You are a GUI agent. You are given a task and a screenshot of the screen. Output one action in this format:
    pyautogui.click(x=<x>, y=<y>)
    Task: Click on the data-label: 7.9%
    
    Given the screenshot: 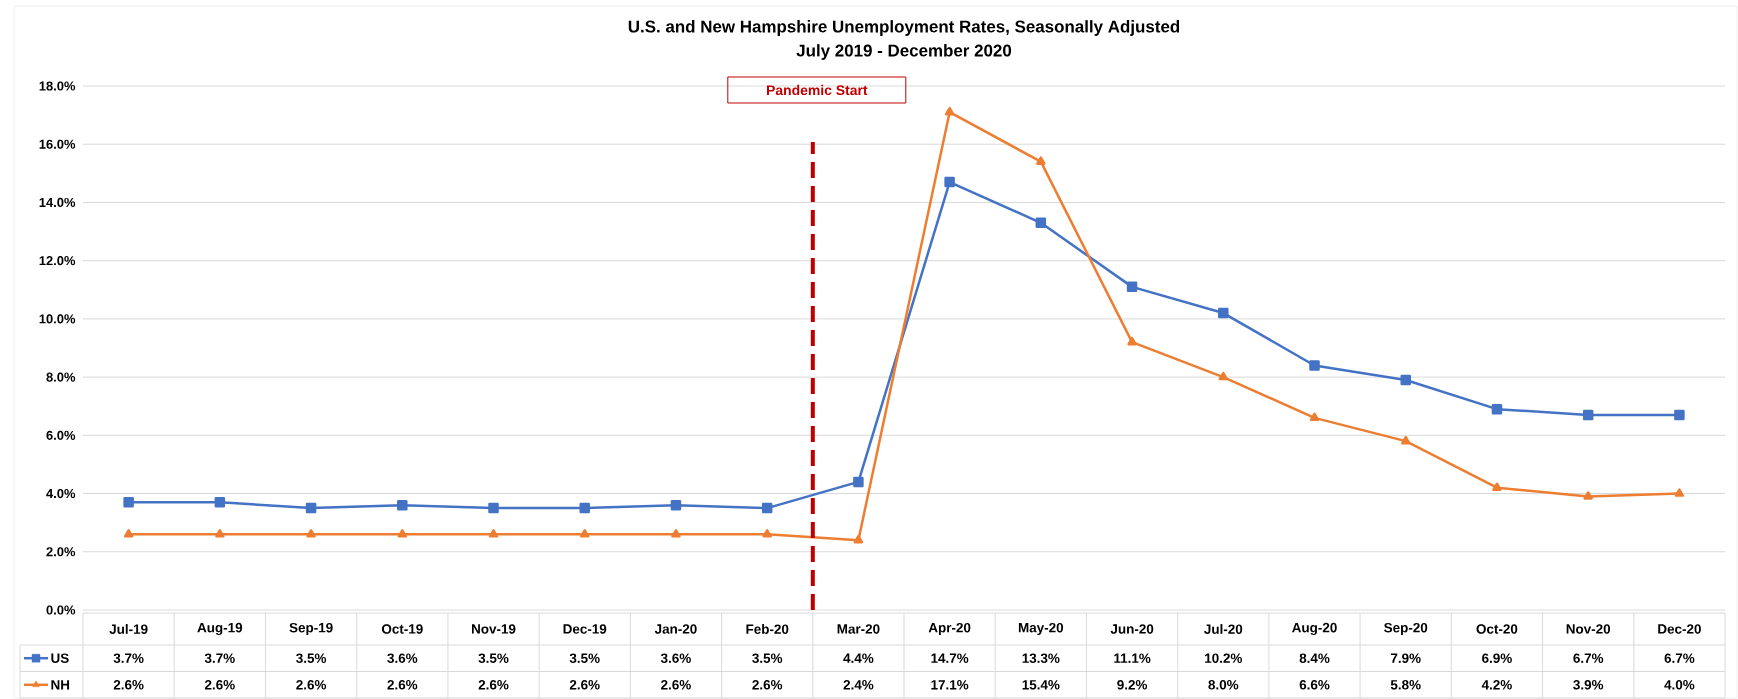 What is the action you would take?
    pyautogui.click(x=1405, y=658)
    